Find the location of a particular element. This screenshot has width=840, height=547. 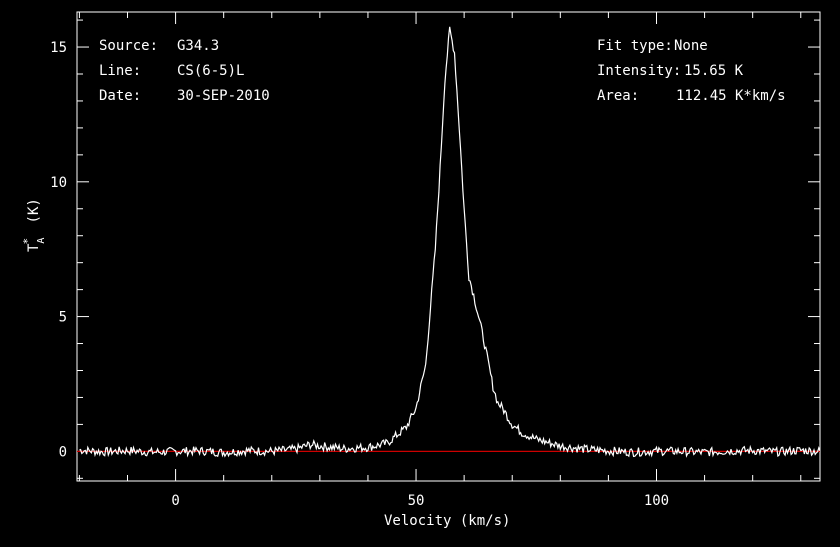

x-tick-label: 0 is located at coordinates (175, 501).